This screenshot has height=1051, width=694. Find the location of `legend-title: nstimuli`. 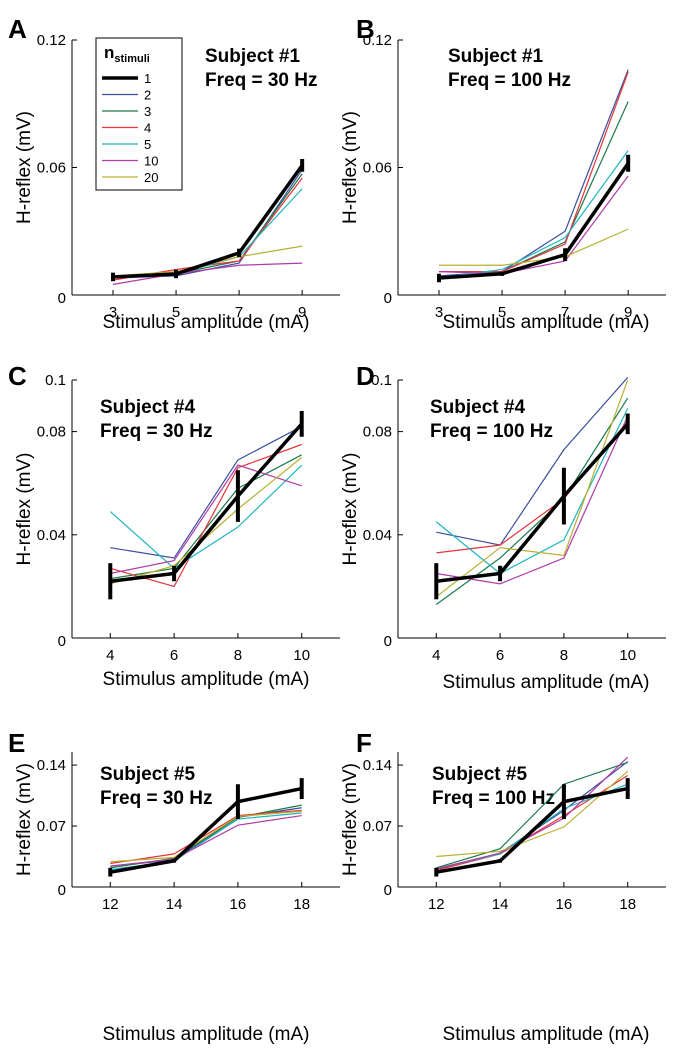

legend-title: nstimuli is located at coordinates (127, 54).